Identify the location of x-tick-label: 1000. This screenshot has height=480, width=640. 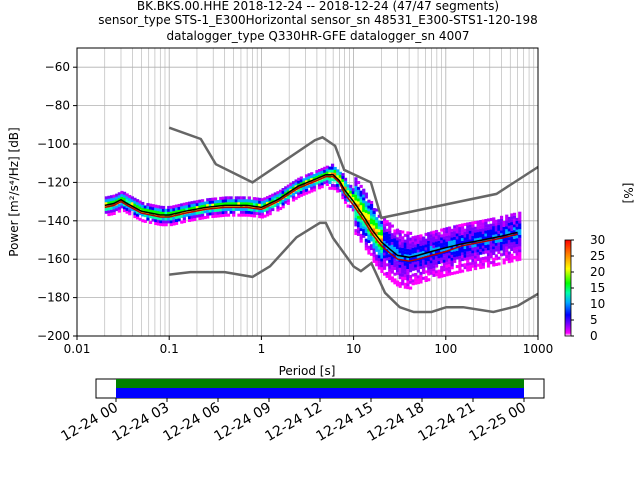
(538, 349).